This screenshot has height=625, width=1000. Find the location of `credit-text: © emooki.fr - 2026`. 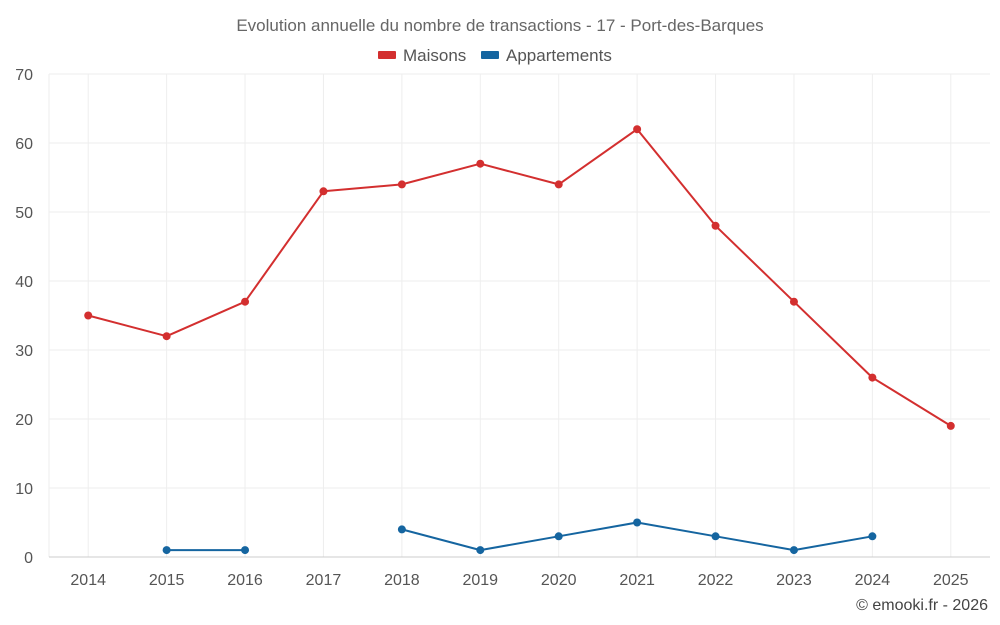

credit-text: © emooki.fr - 2026 is located at coordinates (922, 605).